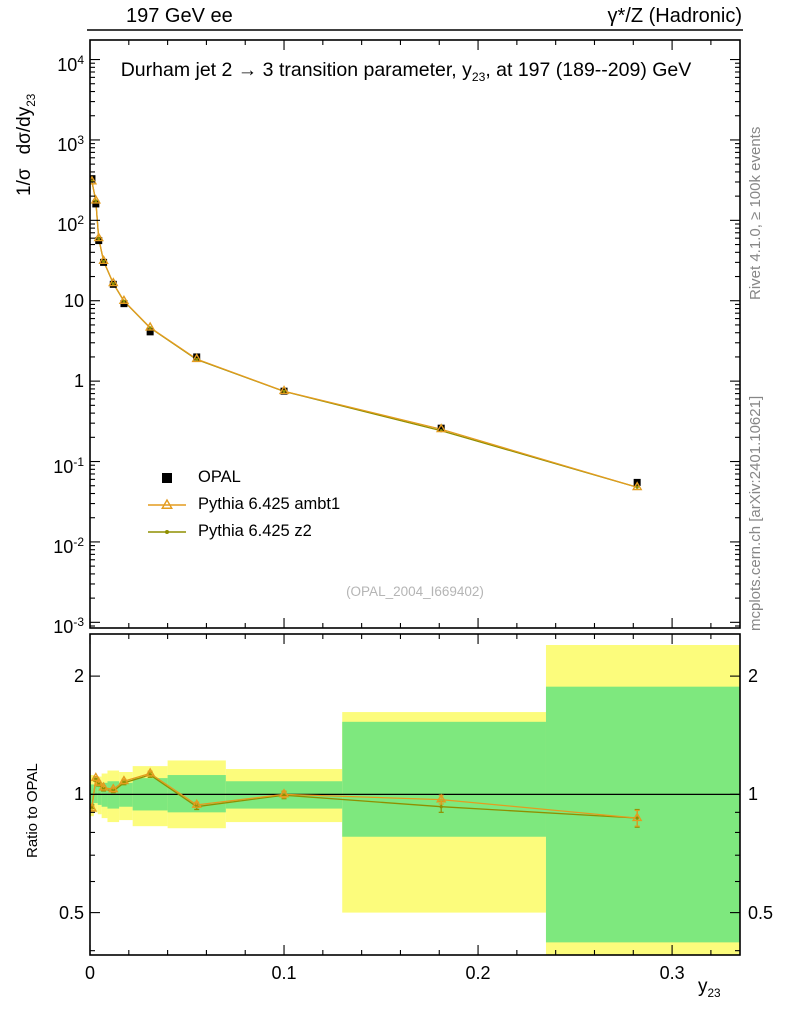 This screenshot has height=1024, width=786. What do you see at coordinates (167, 503) in the screenshot?
I see `triangle-line-icon` at bounding box center [167, 503].